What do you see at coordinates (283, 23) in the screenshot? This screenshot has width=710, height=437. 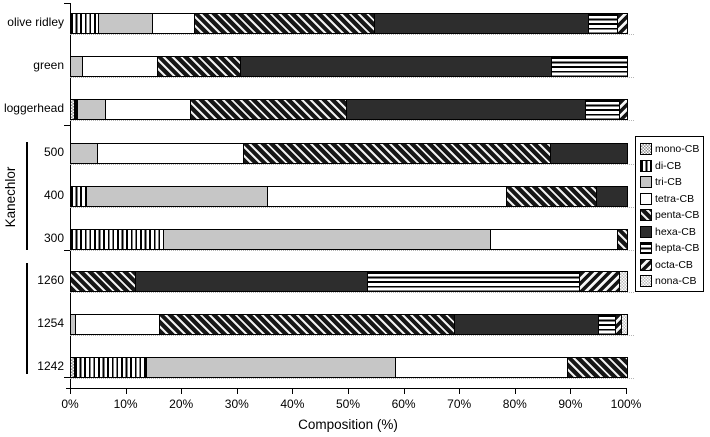 I see `segment-penta-cb-olive-ridley` at bounding box center [283, 23].